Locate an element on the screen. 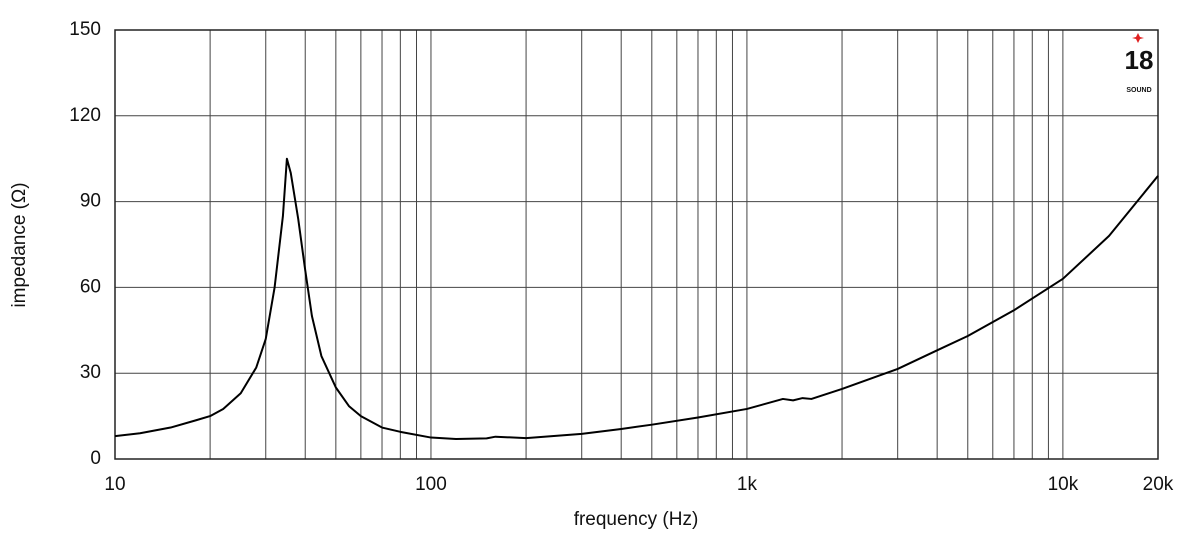  y-tick-label: 150 is located at coordinates (85, 29).